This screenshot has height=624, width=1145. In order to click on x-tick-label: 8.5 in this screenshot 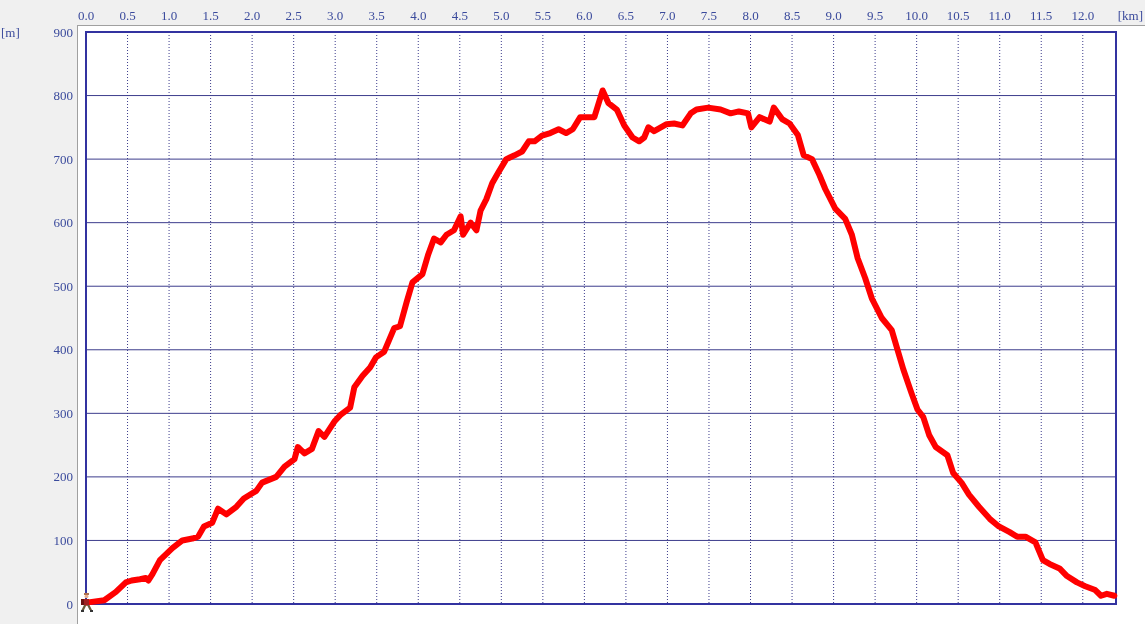, I will do `click(792, 15)`.